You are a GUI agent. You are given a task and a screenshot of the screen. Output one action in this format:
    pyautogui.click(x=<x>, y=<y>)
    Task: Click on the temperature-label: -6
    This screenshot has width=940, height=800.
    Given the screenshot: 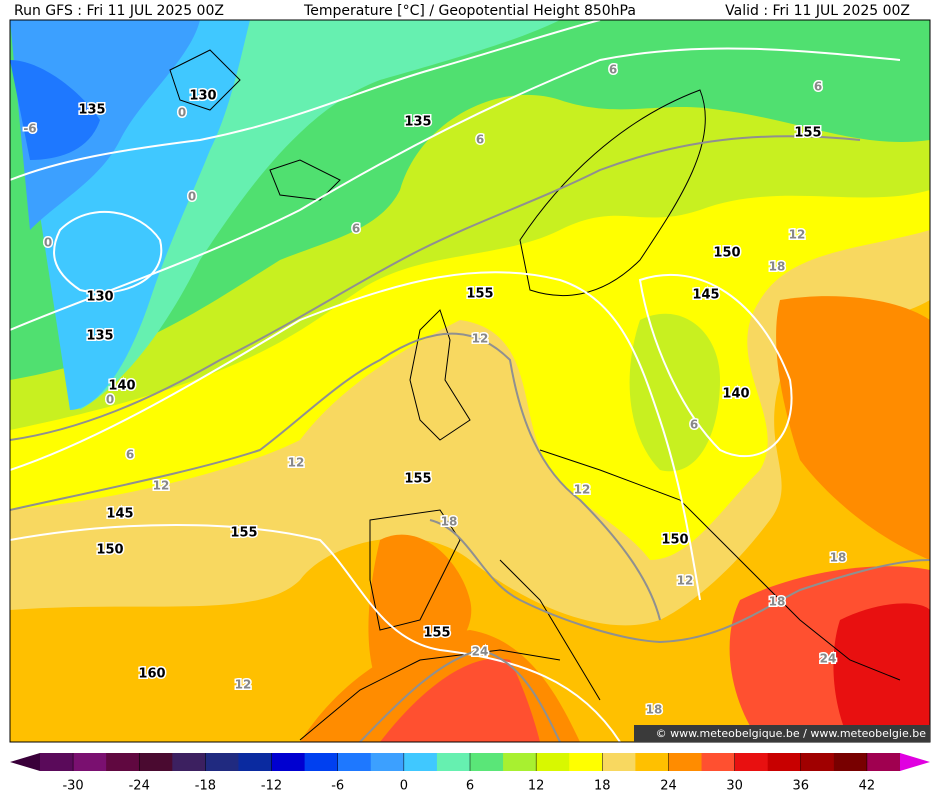 What is the action you would take?
    pyautogui.click(x=29, y=129)
    